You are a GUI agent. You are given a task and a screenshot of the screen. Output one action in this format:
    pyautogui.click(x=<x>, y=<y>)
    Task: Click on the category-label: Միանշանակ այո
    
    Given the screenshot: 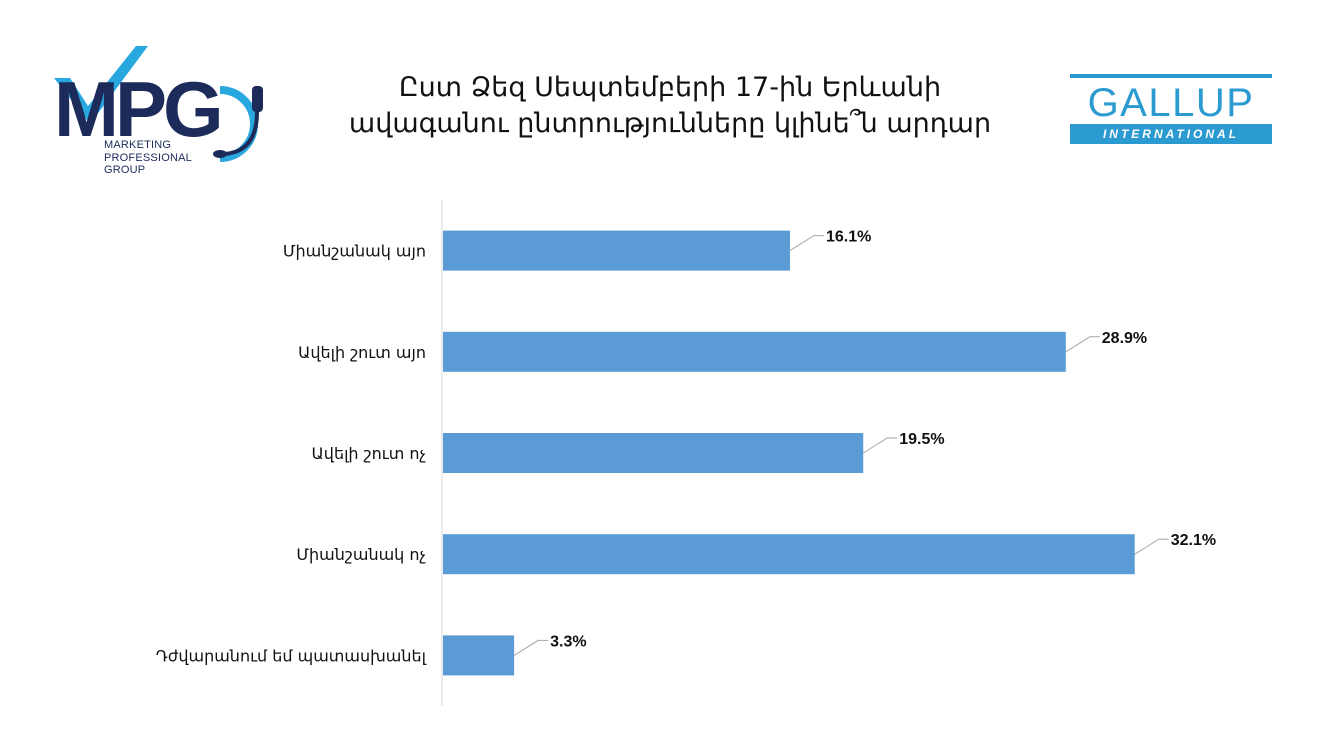 What is the action you would take?
    pyautogui.click(x=354, y=251)
    